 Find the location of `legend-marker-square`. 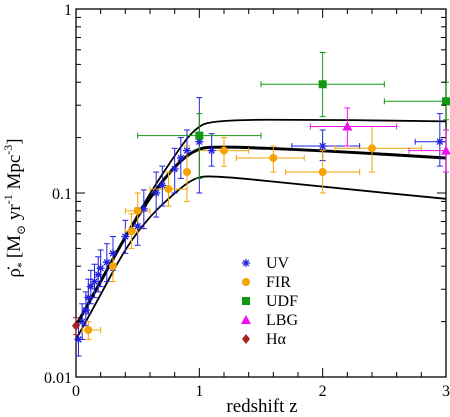

legend-marker-square is located at coordinates (246, 301).